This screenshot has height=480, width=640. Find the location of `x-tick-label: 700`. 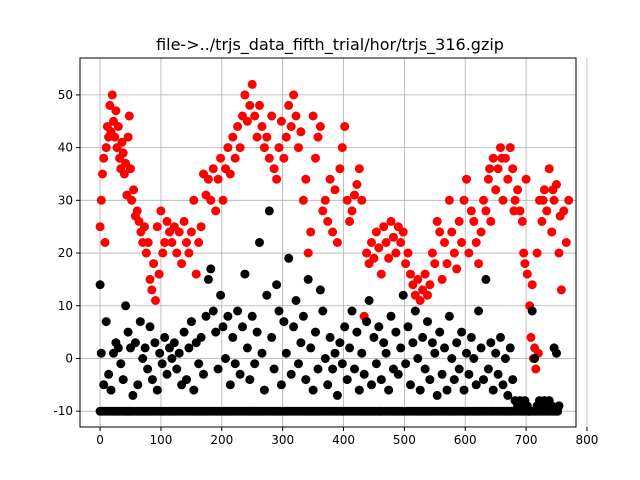

x-tick-label: 700 is located at coordinates (526, 440).